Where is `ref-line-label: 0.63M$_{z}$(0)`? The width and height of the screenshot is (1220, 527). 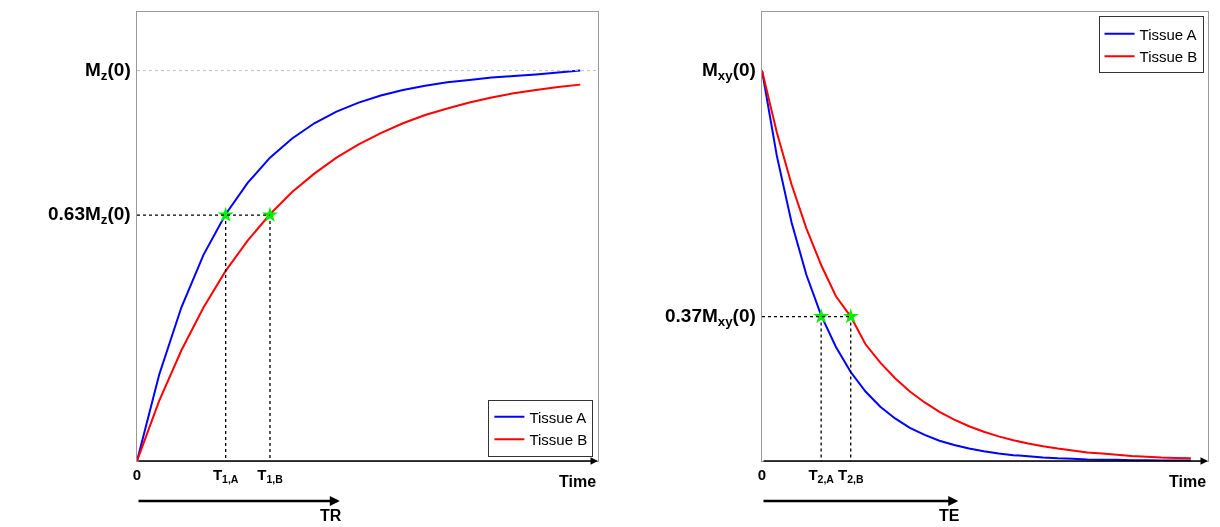
ref-line-label: 0.63M$_{z}$(0) is located at coordinates (89, 215).